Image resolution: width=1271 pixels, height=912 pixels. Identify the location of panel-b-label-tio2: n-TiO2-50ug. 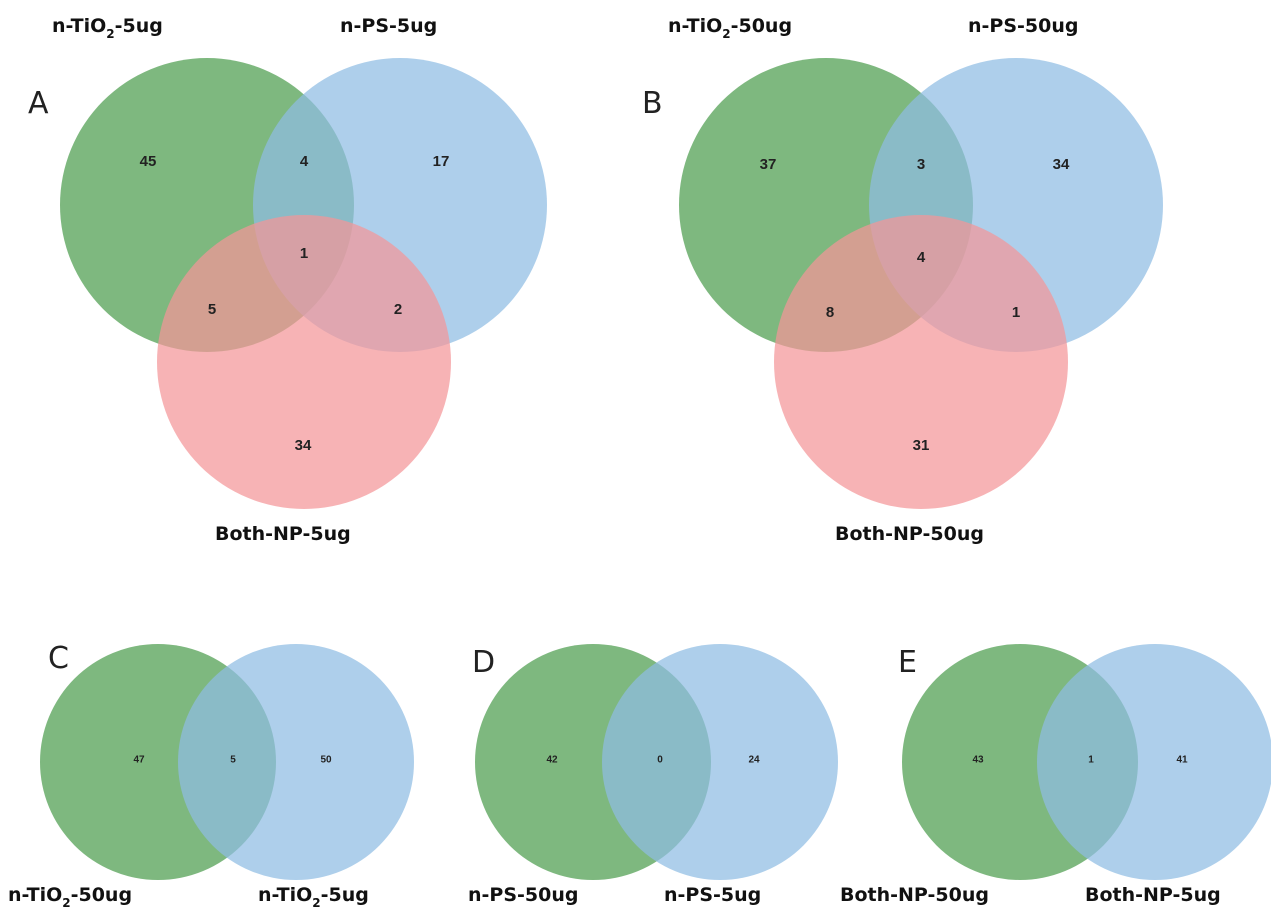
(730, 28).